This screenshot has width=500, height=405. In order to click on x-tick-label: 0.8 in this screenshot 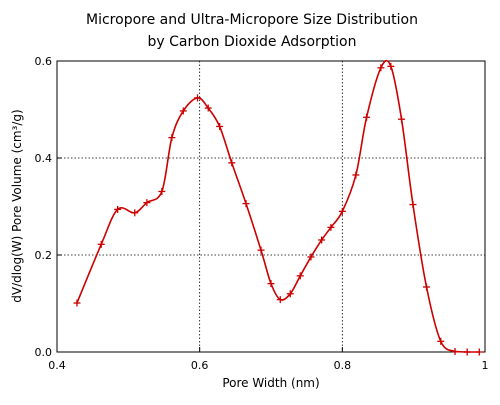, I will do `click(343, 365)`.